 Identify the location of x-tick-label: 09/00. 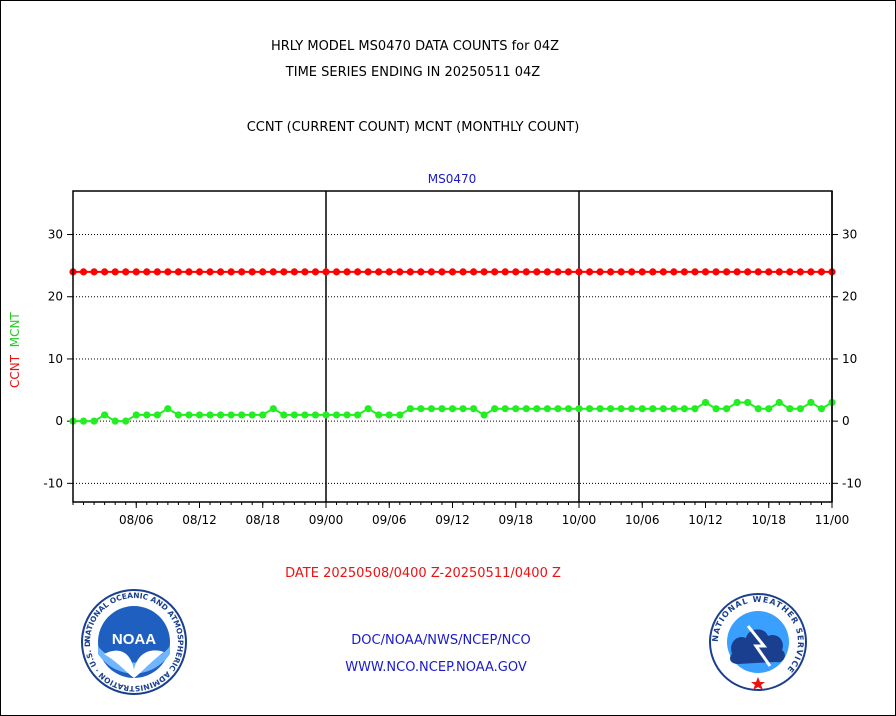
(326, 520).